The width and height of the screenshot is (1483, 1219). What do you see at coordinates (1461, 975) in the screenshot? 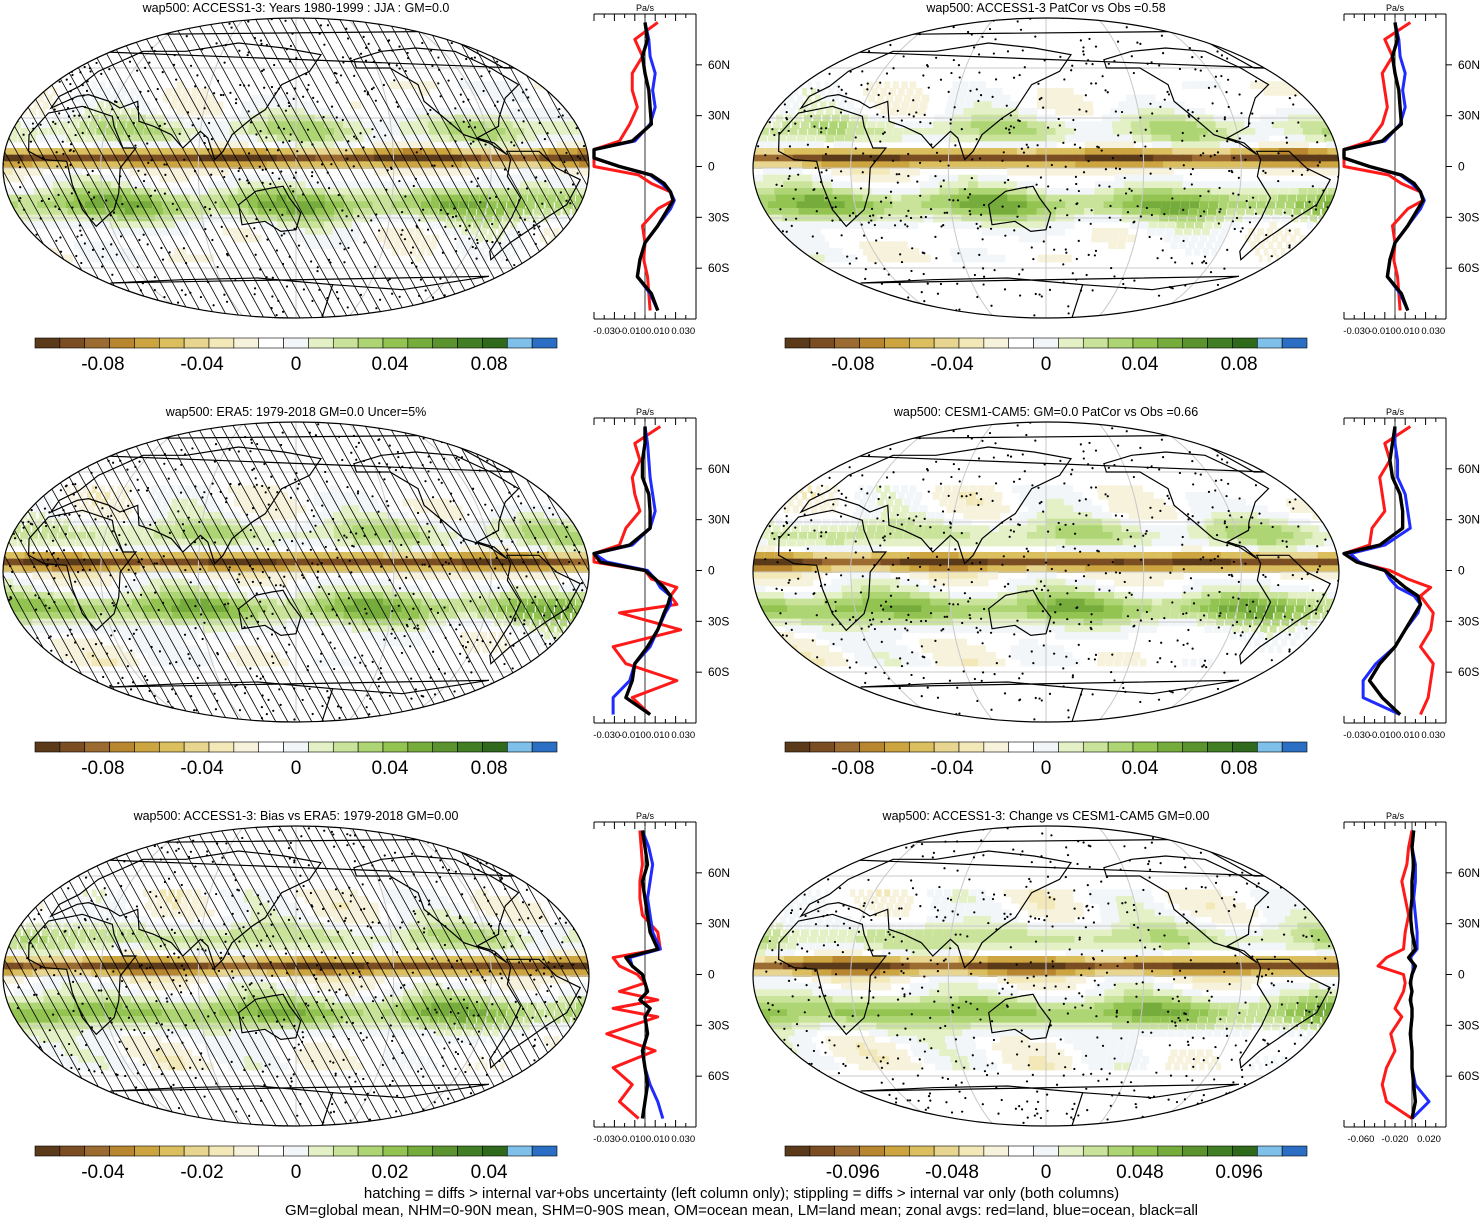
I see `lat-tick-label: 0` at bounding box center [1461, 975].